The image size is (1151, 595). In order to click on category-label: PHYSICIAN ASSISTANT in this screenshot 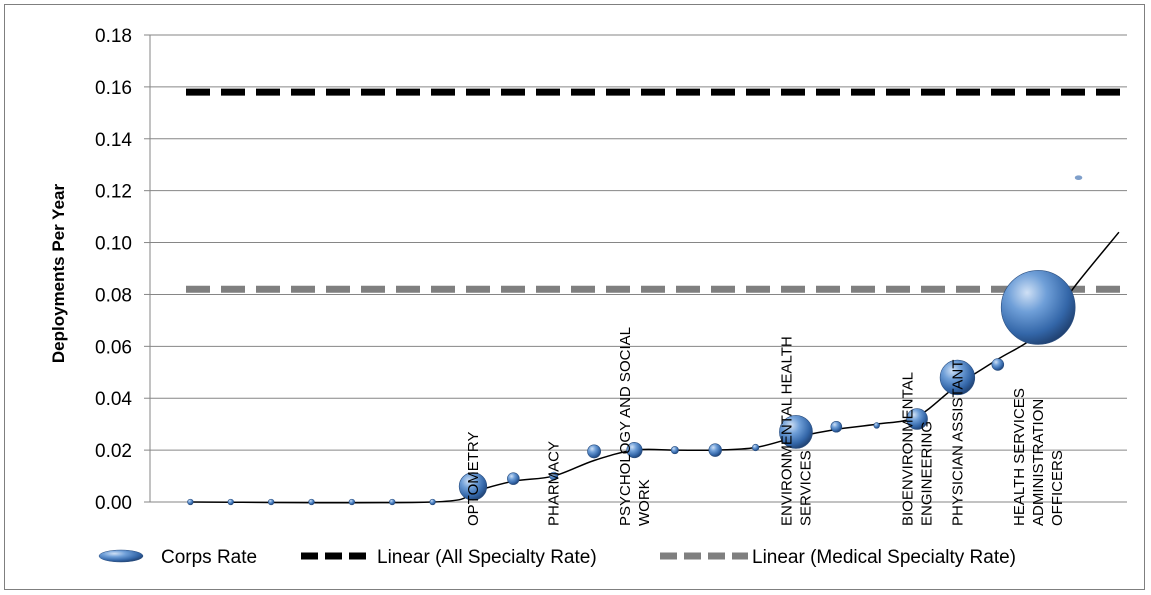, I will do `click(957, 443)`.